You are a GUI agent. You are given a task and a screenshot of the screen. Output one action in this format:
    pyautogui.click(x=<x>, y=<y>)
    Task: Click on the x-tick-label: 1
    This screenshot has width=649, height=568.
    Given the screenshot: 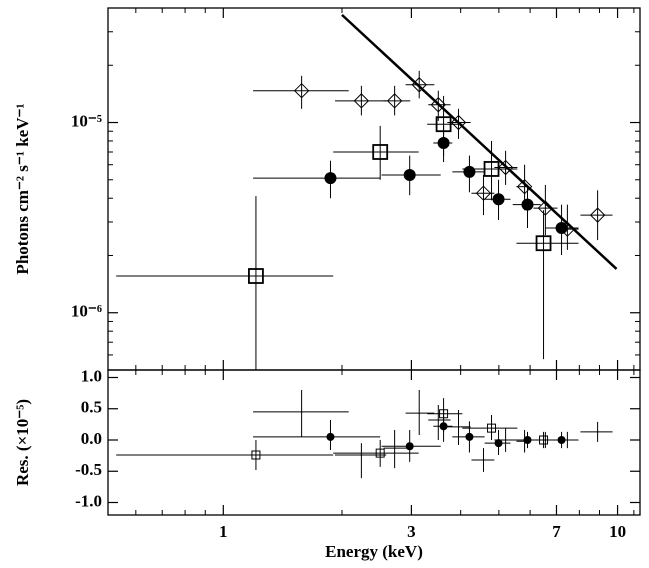 What is the action you would take?
    pyautogui.click(x=223, y=531)
    